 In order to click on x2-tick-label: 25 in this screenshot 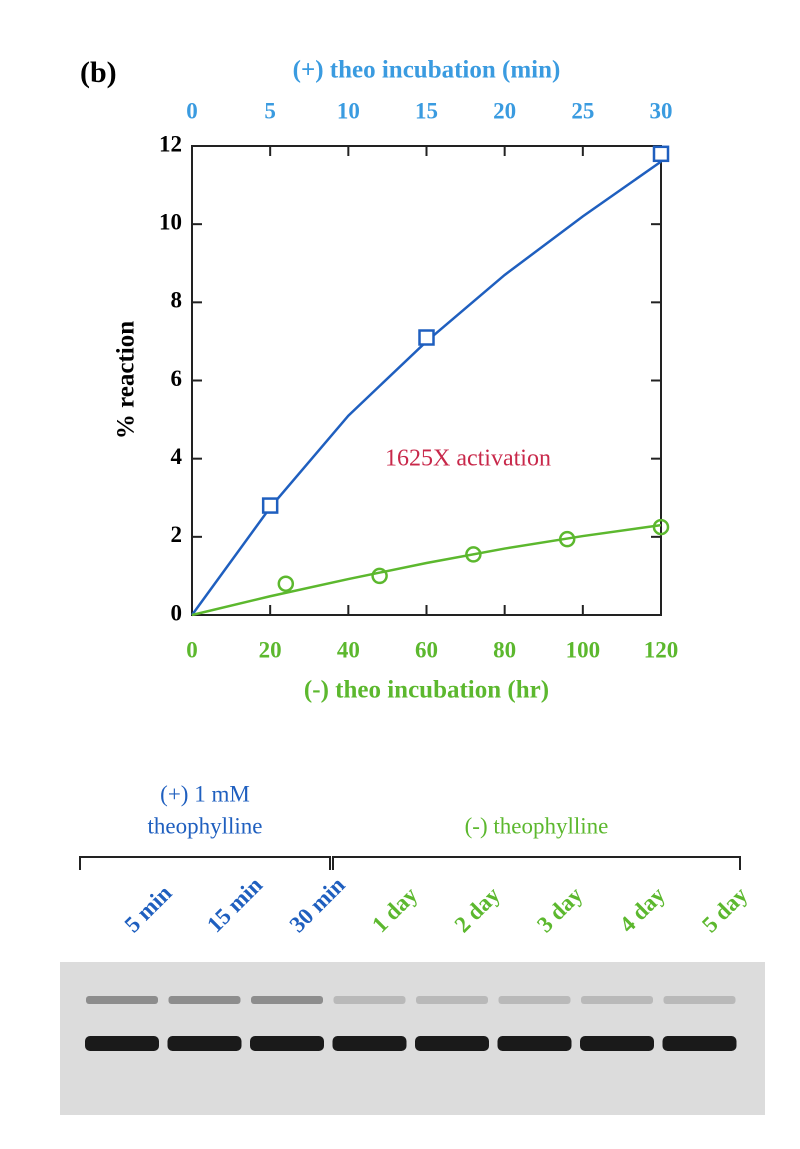, I will do `click(582, 110)`.